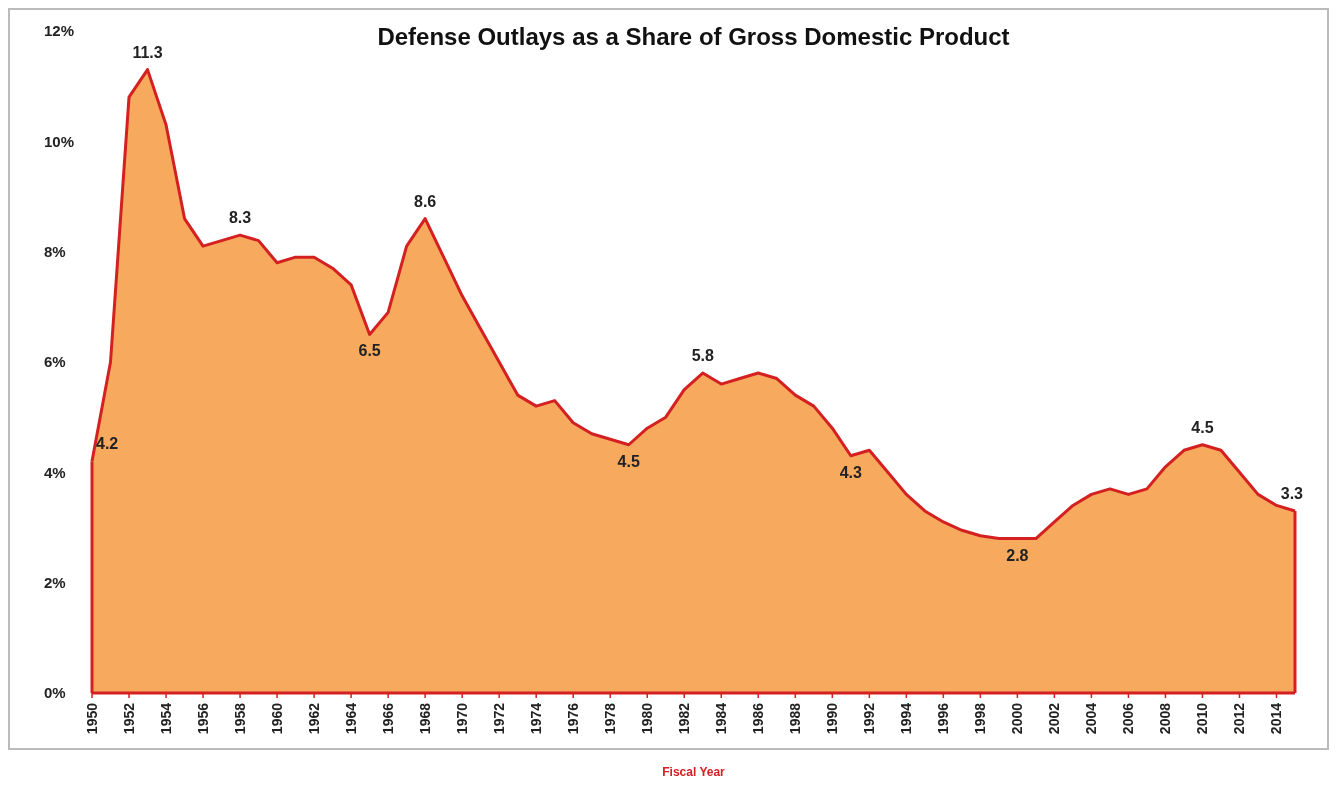 The image size is (1337, 798). I want to click on y-tick-label: 10%, so click(59, 141).